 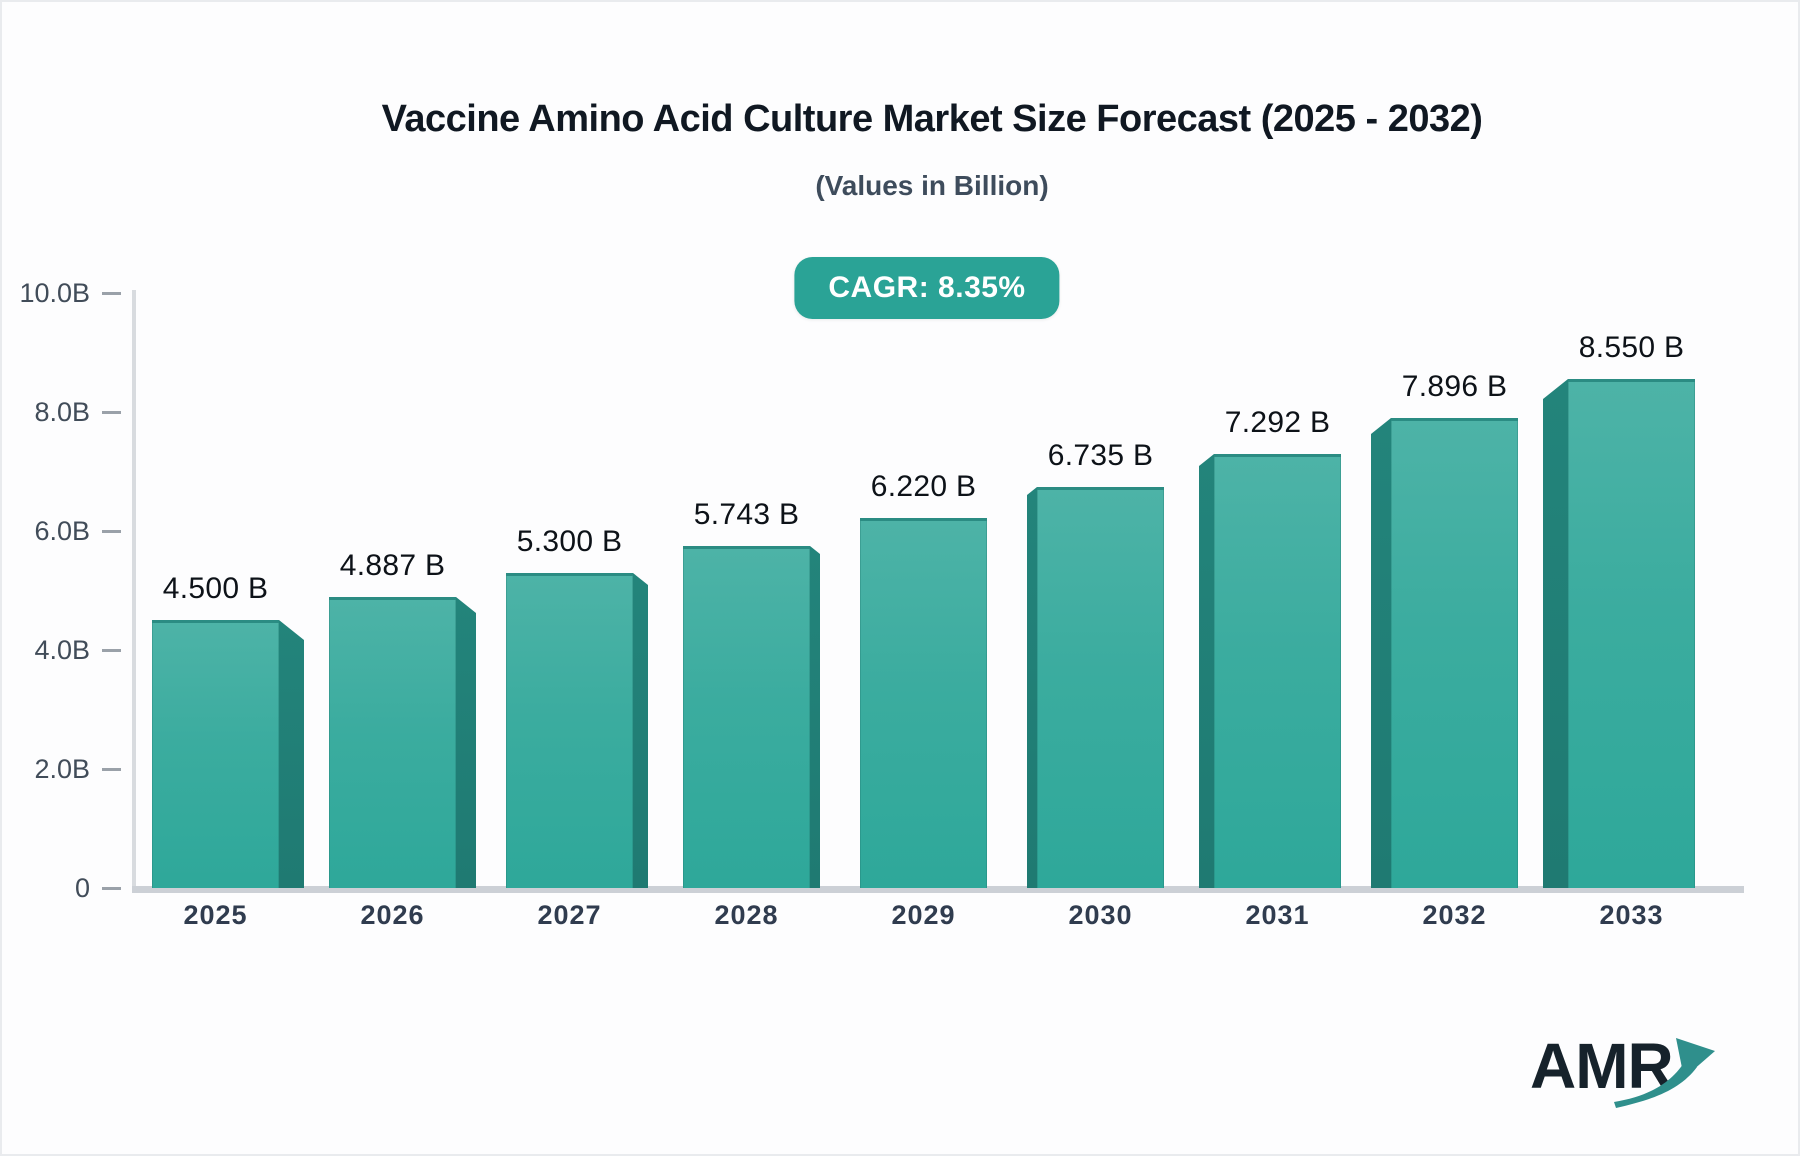 What do you see at coordinates (466, 742) in the screenshot?
I see `bar-side-2026` at bounding box center [466, 742].